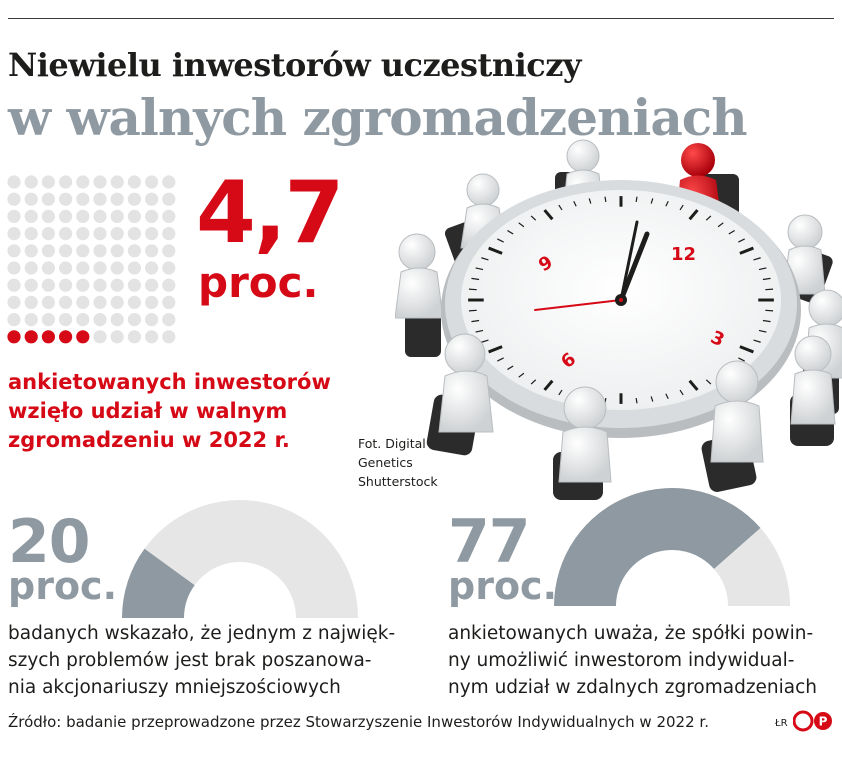 This screenshot has height=760, width=842. Describe the element at coordinates (781, 723) in the screenshot. I see `author-initials: ŁR` at that location.